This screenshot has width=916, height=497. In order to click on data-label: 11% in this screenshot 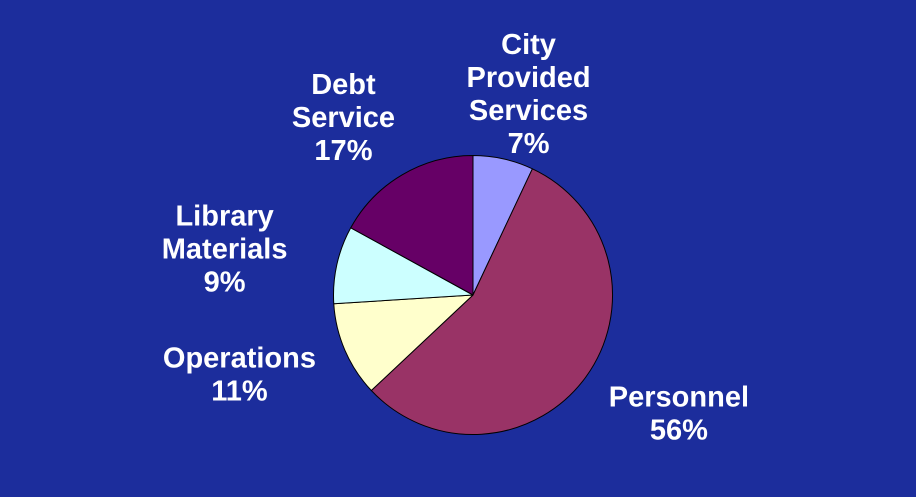, I will do `click(239, 392)`.